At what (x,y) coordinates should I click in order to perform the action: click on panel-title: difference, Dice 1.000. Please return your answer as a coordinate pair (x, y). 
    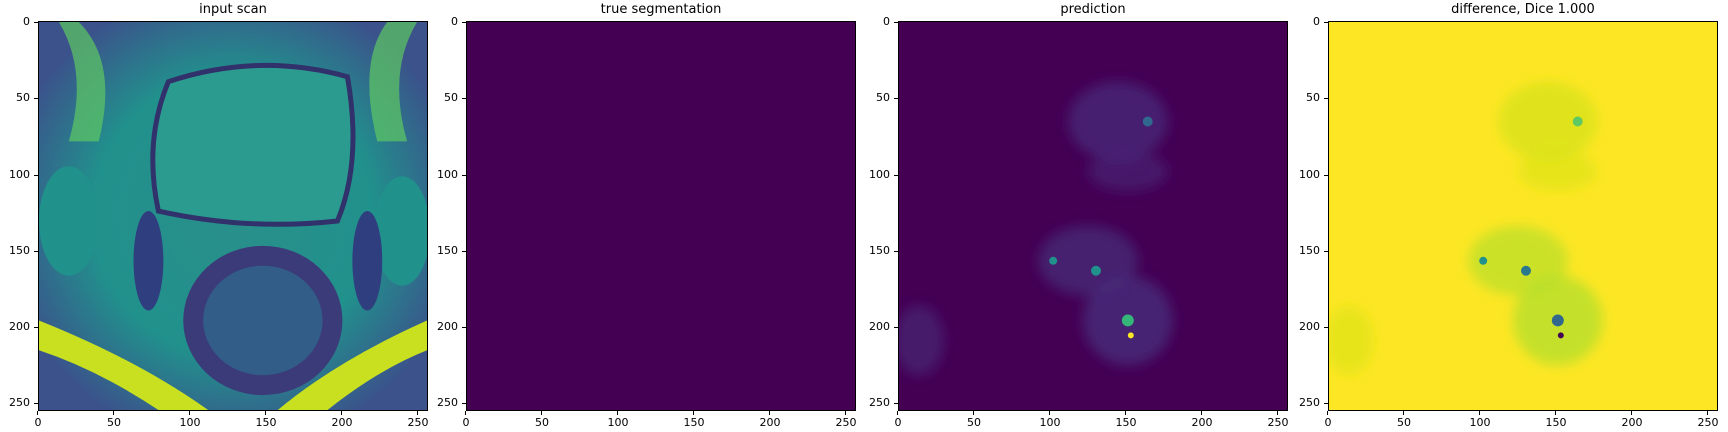
    Looking at the image, I should click on (1523, 9).